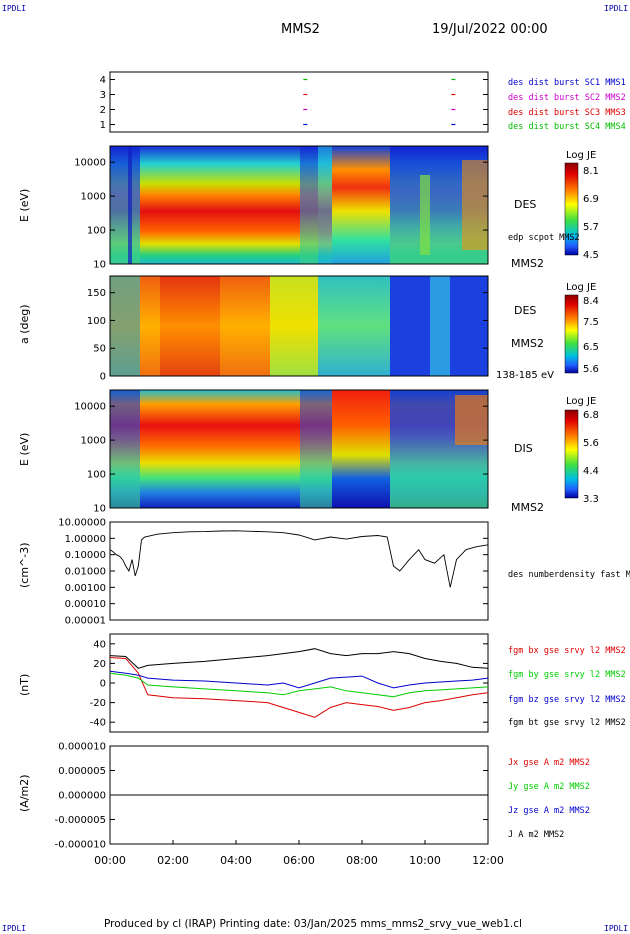 This screenshot has height=934, width=630. I want to click on dis-energy-spectrogram: 10 100 1000 10000, so click(326, 452).